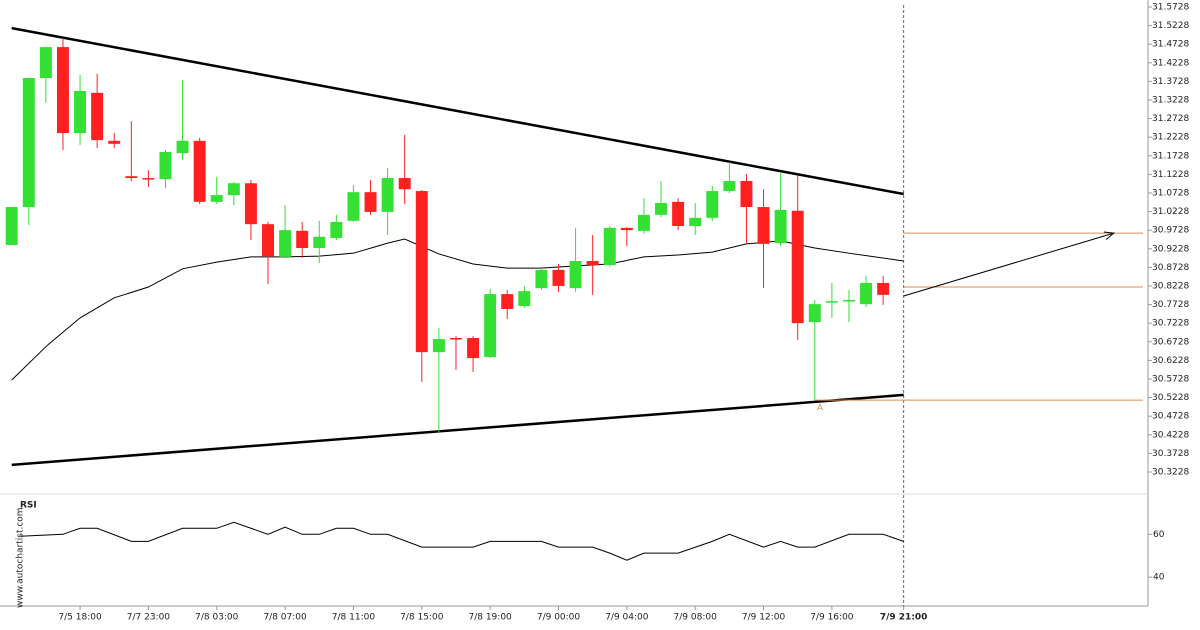 This screenshot has height=630, width=1200. I want to click on y-tick-label: 30.4728, so click(1170, 417).